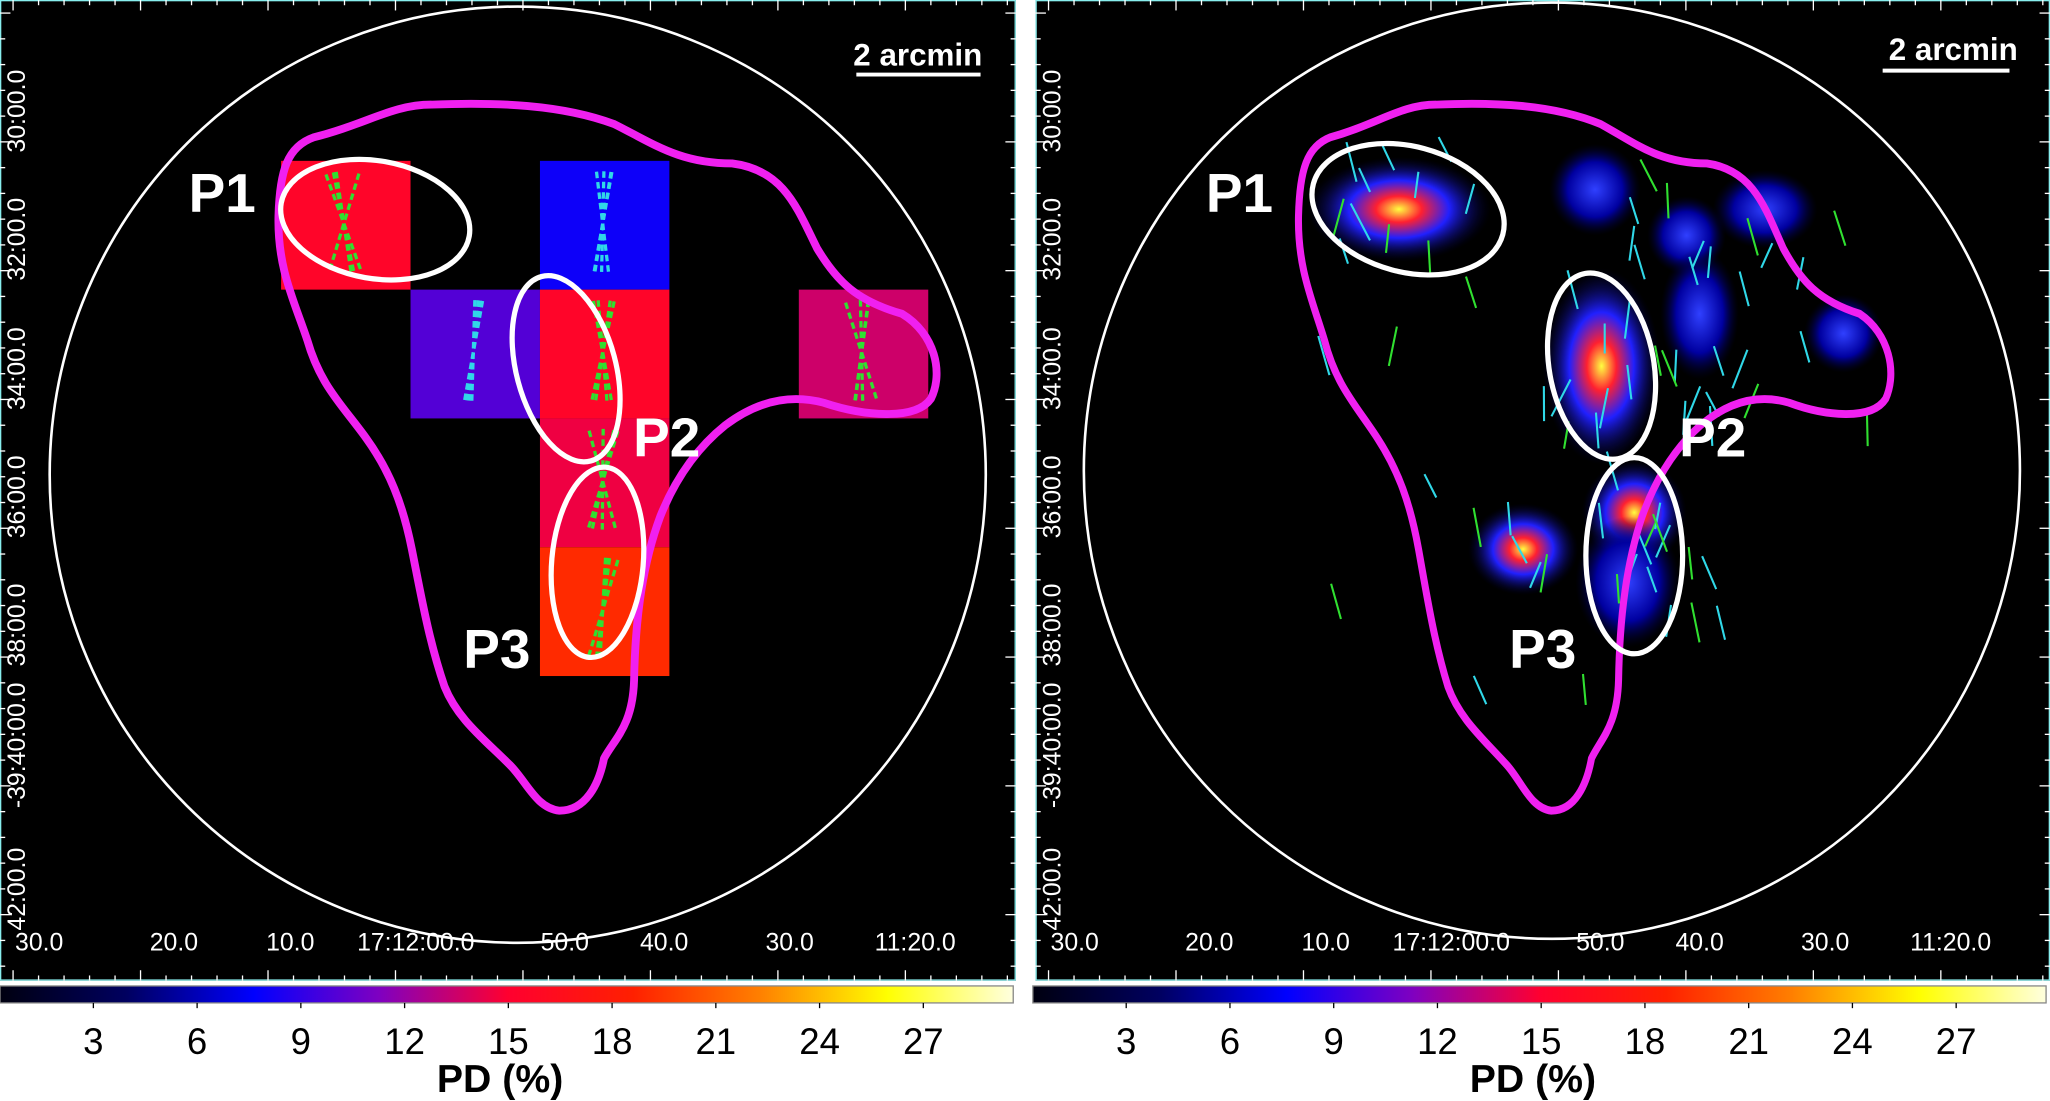 The height and width of the screenshot is (1101, 2050). I want to click on pd-pixel, so click(475, 354).